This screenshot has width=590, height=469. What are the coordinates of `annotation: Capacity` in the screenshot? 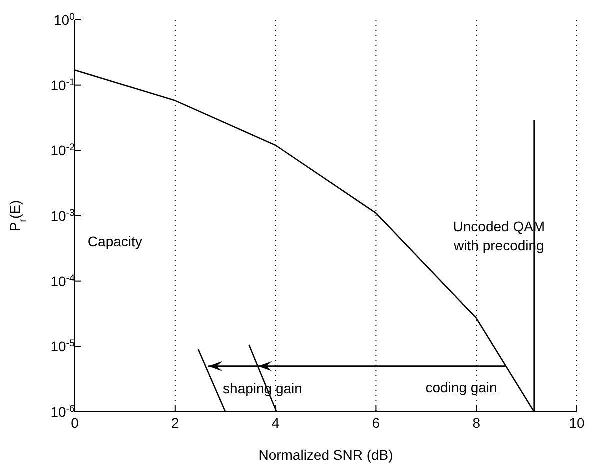 It's located at (115, 241).